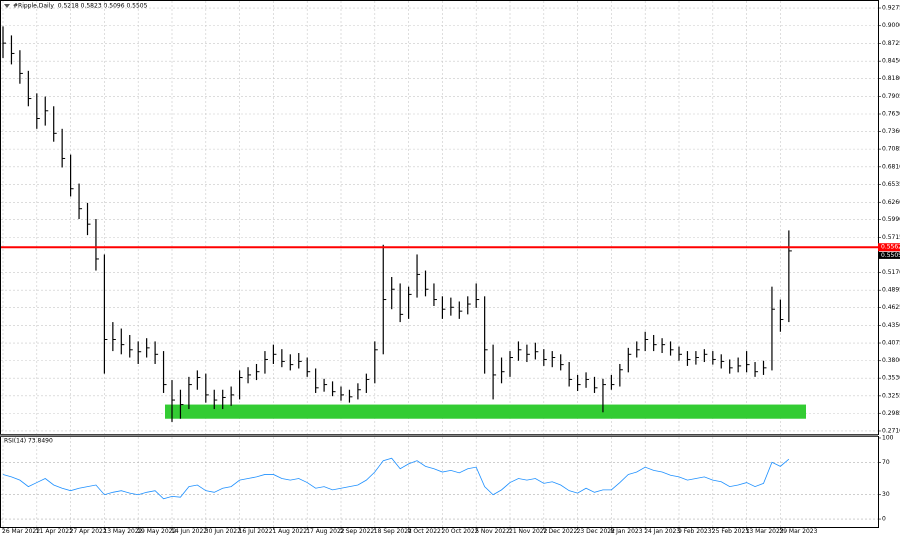 The width and height of the screenshot is (900, 535). Describe the element at coordinates (765, 531) in the screenshot. I see `x-tick-label: 13 Mar 2023` at that location.